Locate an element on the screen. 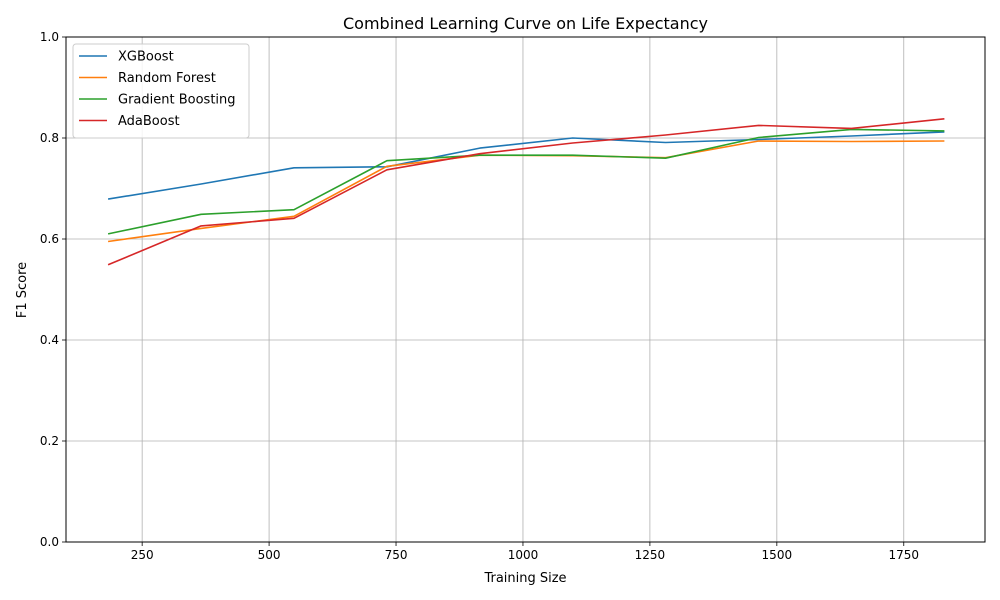  x-tick-label: 250 is located at coordinates (142, 555).